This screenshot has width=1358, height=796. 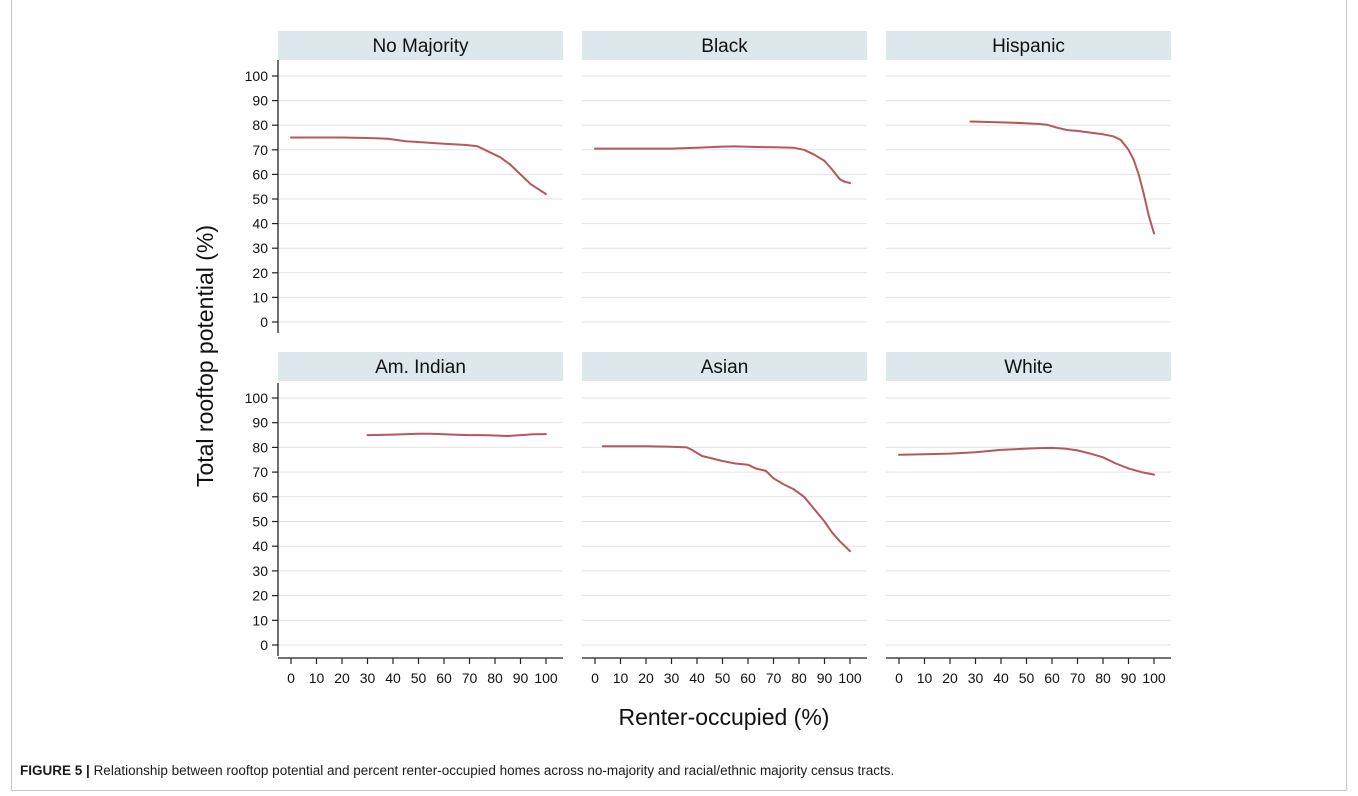 I want to click on panel-no-majority: No Majority 0 10 20 30 40 50 60 70 80 90 100, so click(x=404, y=182).